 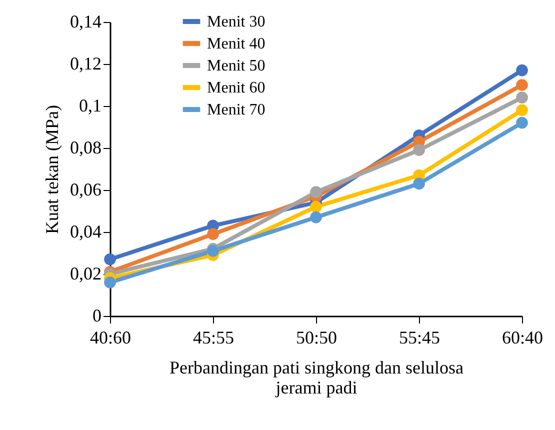 What do you see at coordinates (419, 338) in the screenshot?
I see `x-tick-label: 55:45` at bounding box center [419, 338].